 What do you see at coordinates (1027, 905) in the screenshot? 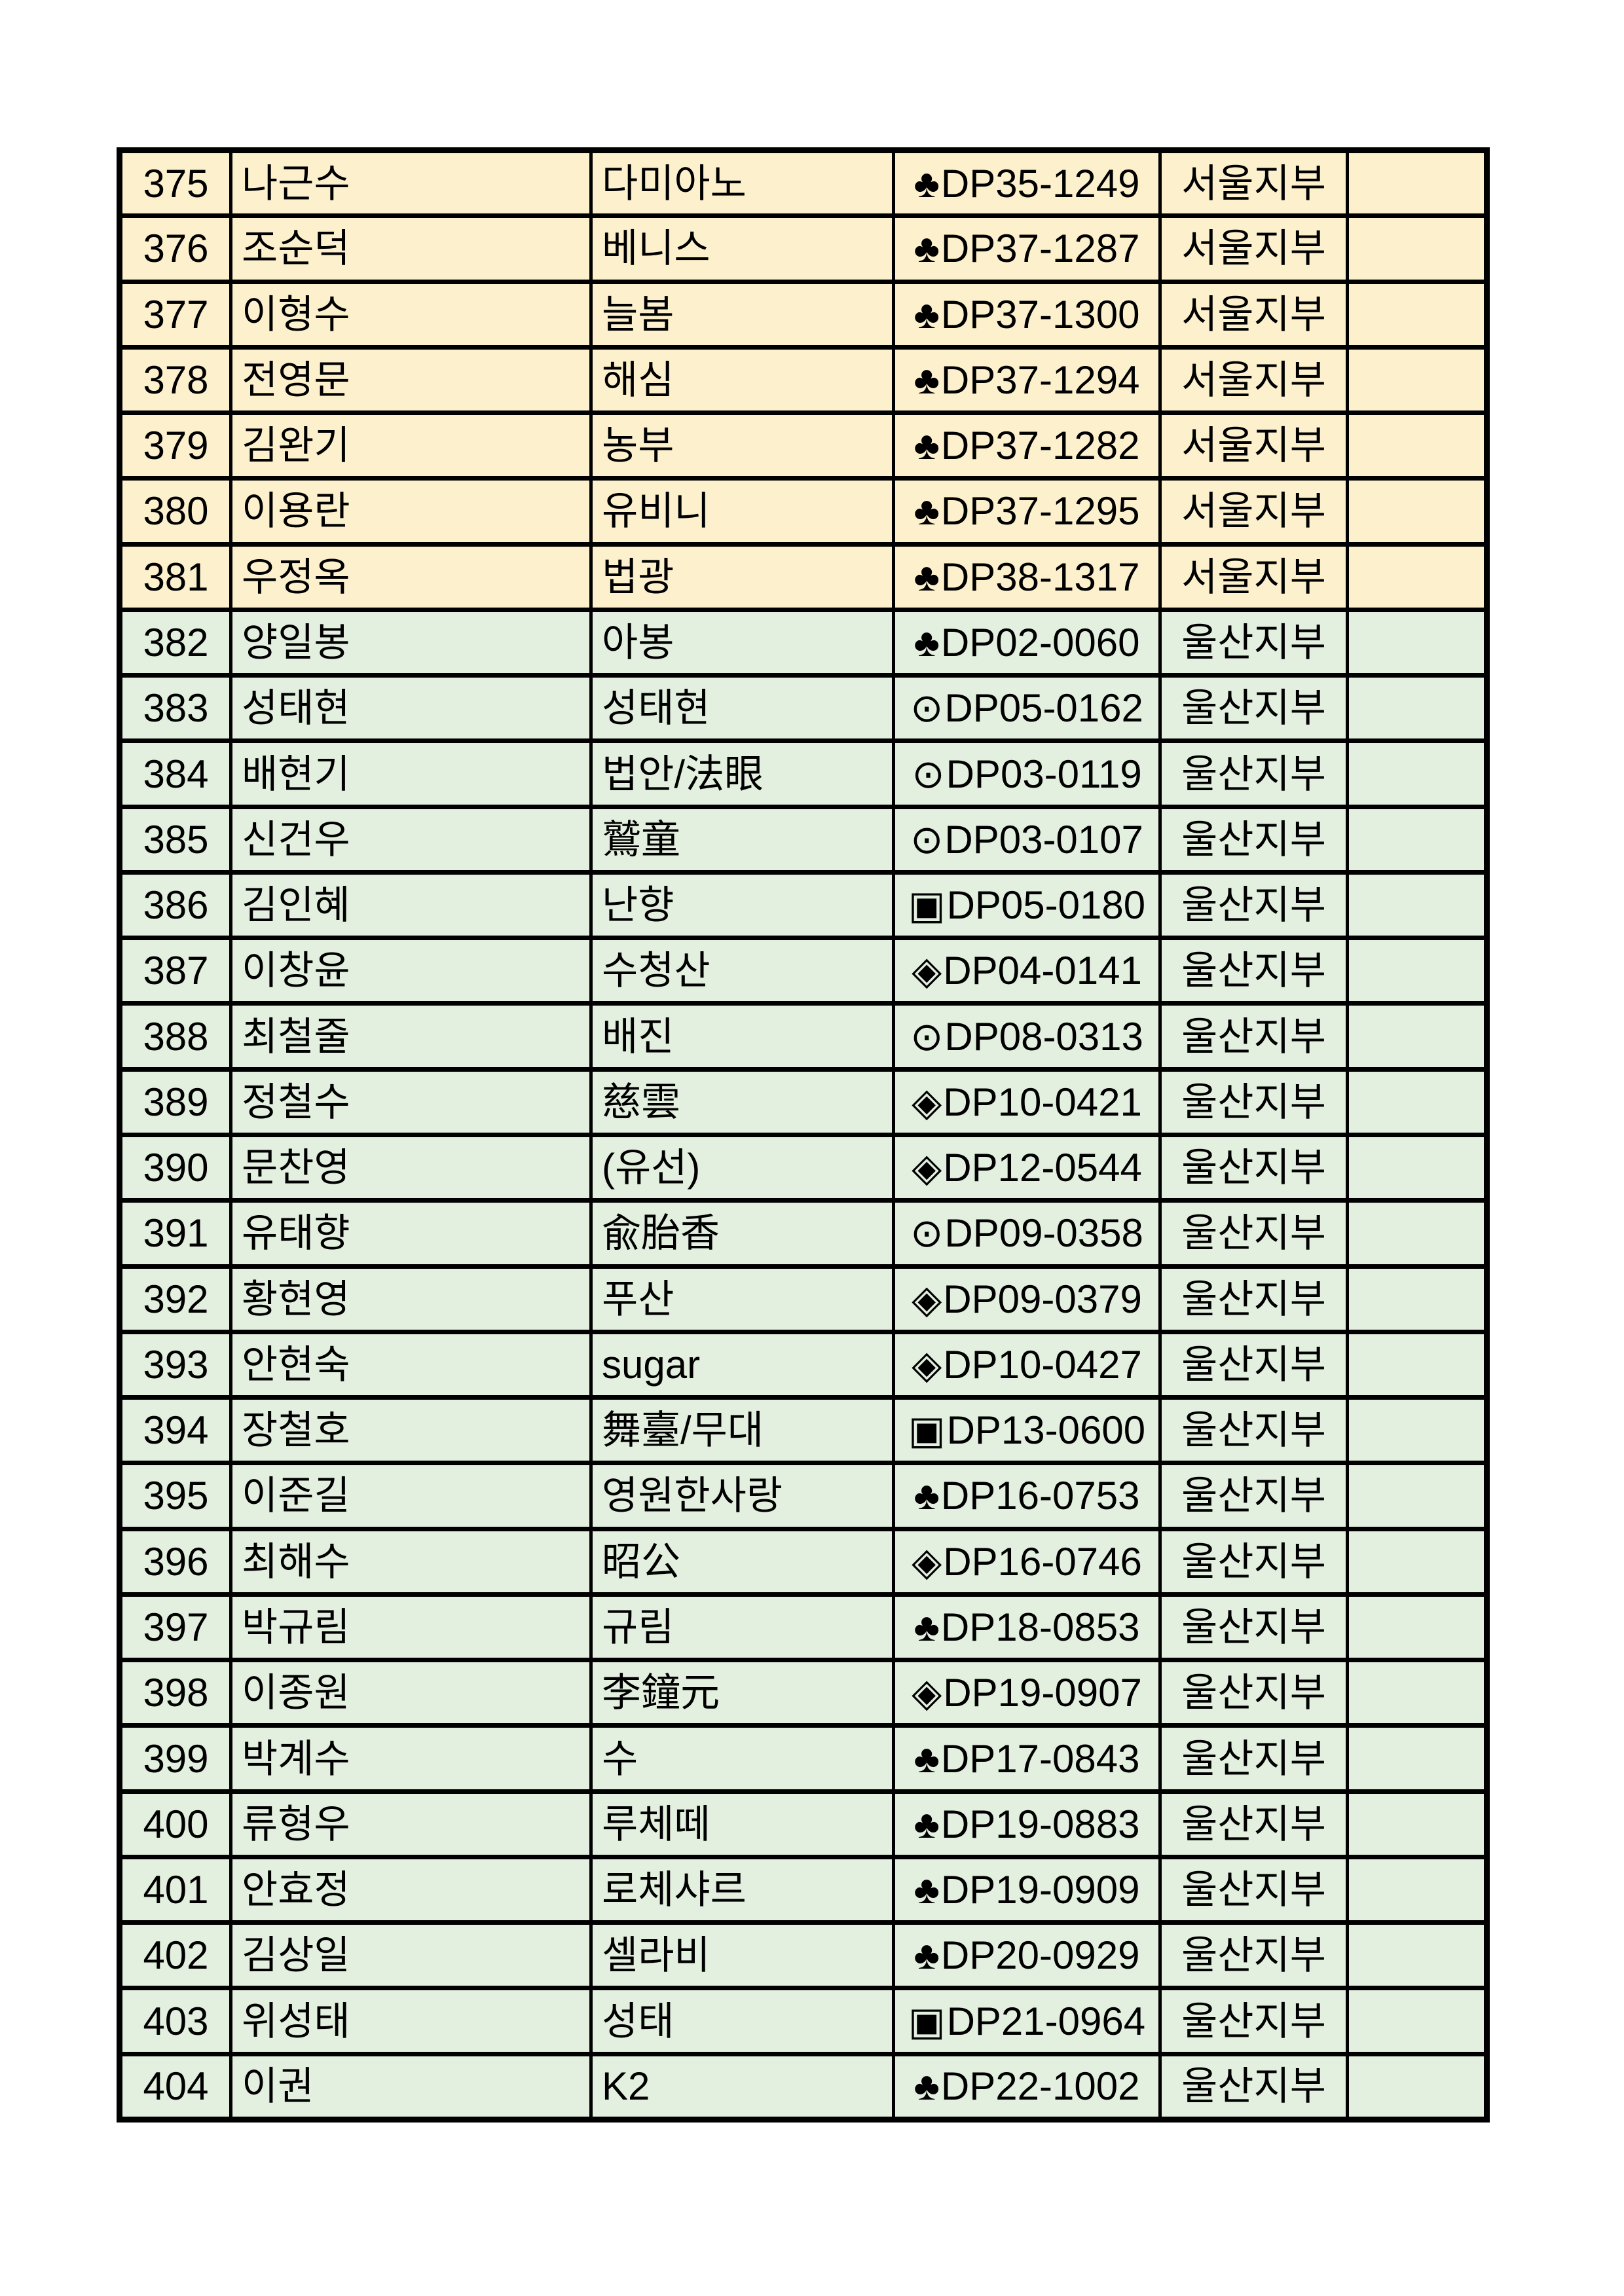
I see `code-cell: ▣DP05-0180` at bounding box center [1027, 905].